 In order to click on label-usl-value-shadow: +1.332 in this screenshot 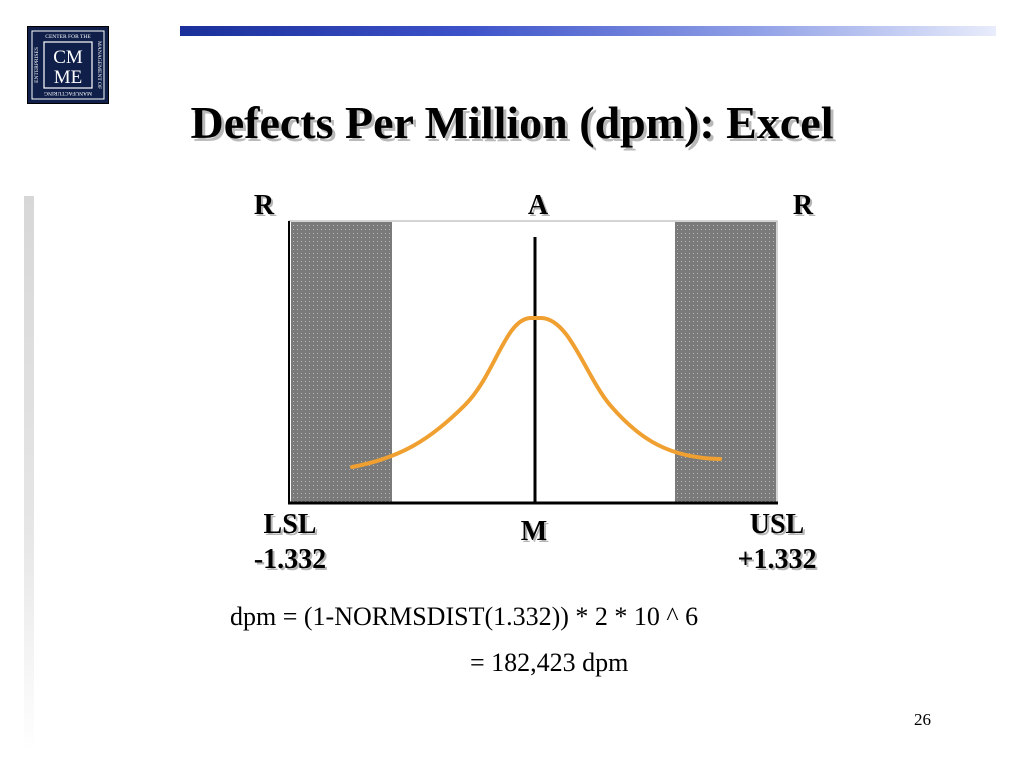, I will do `click(779, 561)`.